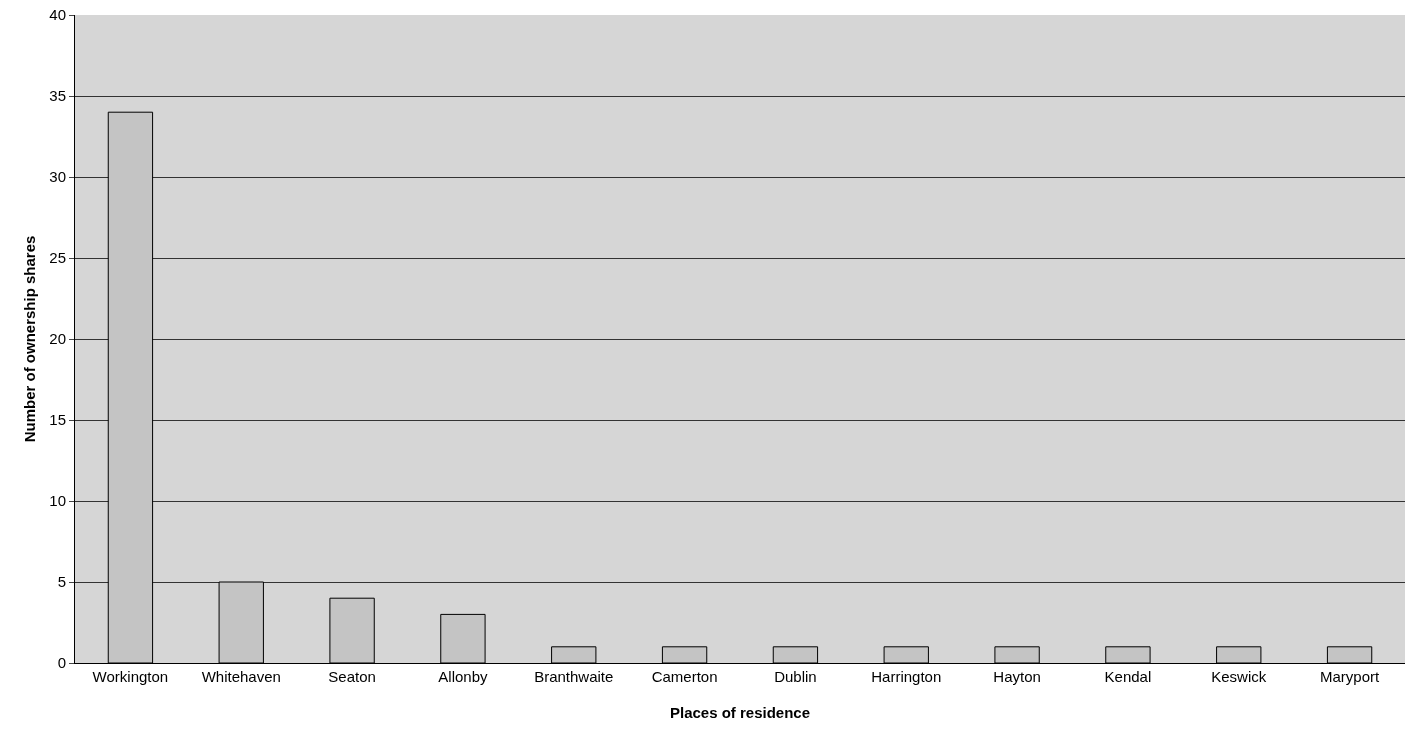 The height and width of the screenshot is (738, 1410). Describe the element at coordinates (57, 501) in the screenshot. I see `y-tick-label: 10` at that location.